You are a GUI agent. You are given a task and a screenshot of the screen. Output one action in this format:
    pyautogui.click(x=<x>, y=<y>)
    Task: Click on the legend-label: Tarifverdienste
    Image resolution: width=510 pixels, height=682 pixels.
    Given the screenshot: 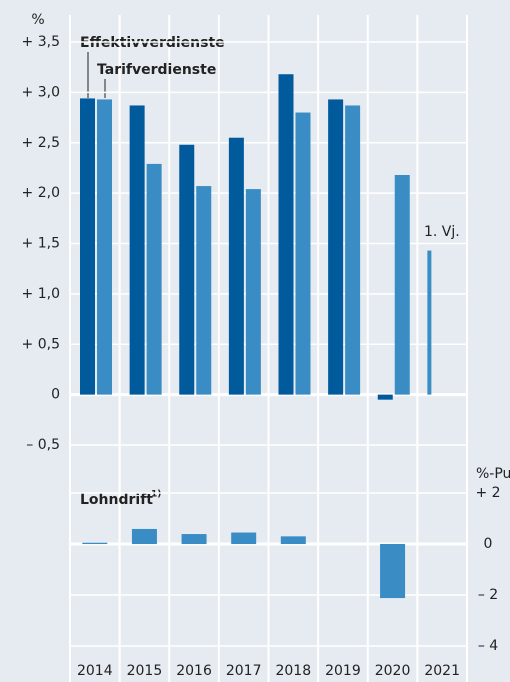 What is the action you would take?
    pyautogui.click(x=156, y=70)
    